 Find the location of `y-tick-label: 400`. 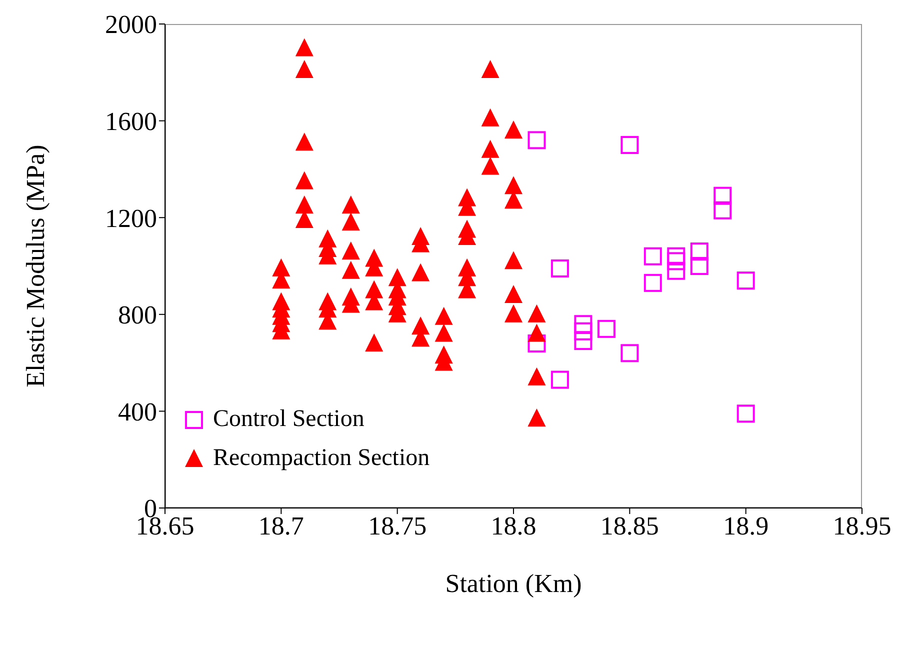

y-tick-label: 400 is located at coordinates (137, 411).